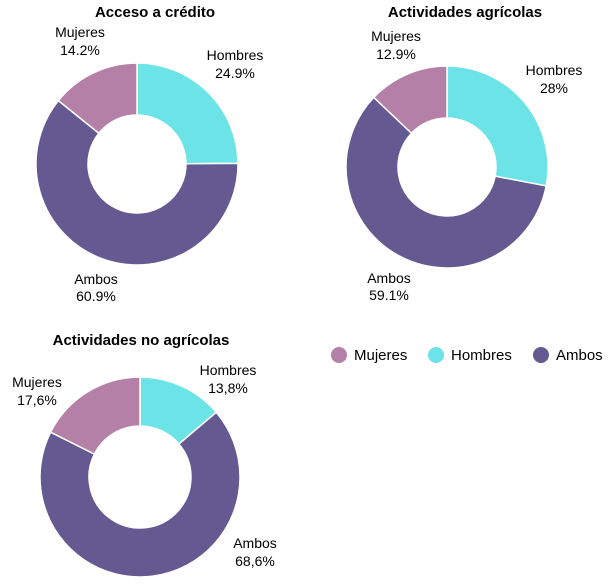 This screenshot has height=588, width=611. What do you see at coordinates (96, 296) in the screenshot?
I see `chart-1-label-ambos-value: 60.9%` at bounding box center [96, 296].